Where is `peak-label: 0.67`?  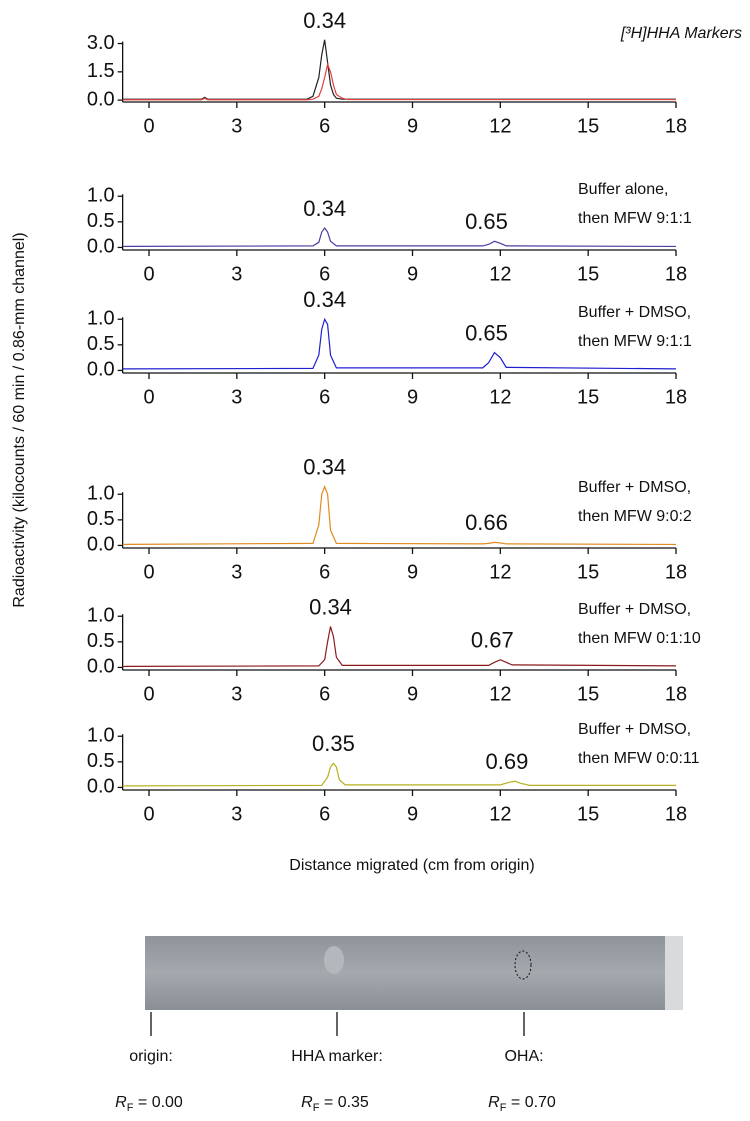 peak-label: 0.67 is located at coordinates (492, 640).